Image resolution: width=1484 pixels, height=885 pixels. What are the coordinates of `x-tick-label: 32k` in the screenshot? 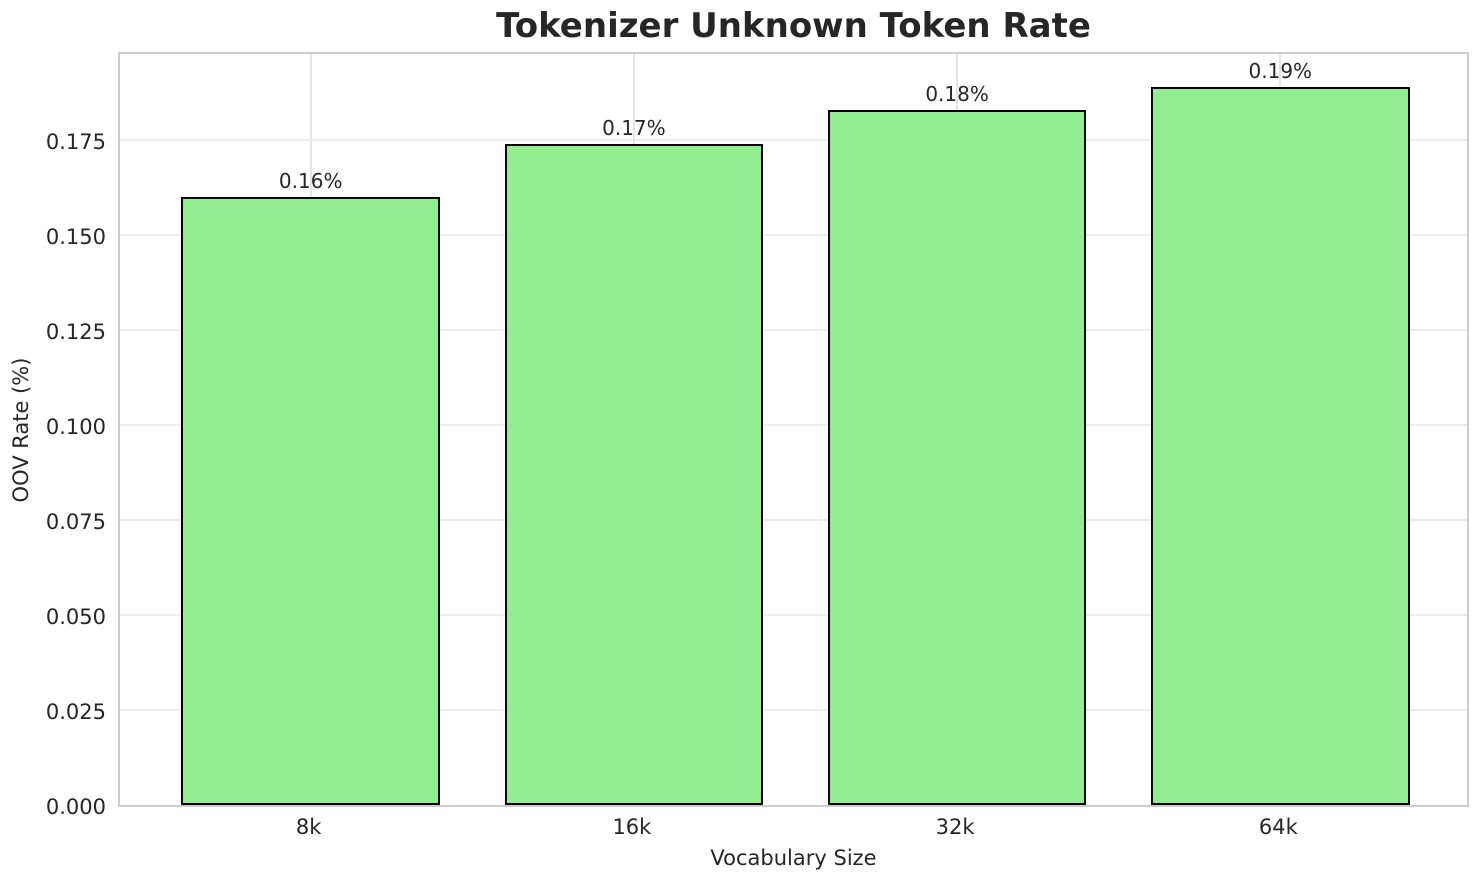 It's located at (955, 827).